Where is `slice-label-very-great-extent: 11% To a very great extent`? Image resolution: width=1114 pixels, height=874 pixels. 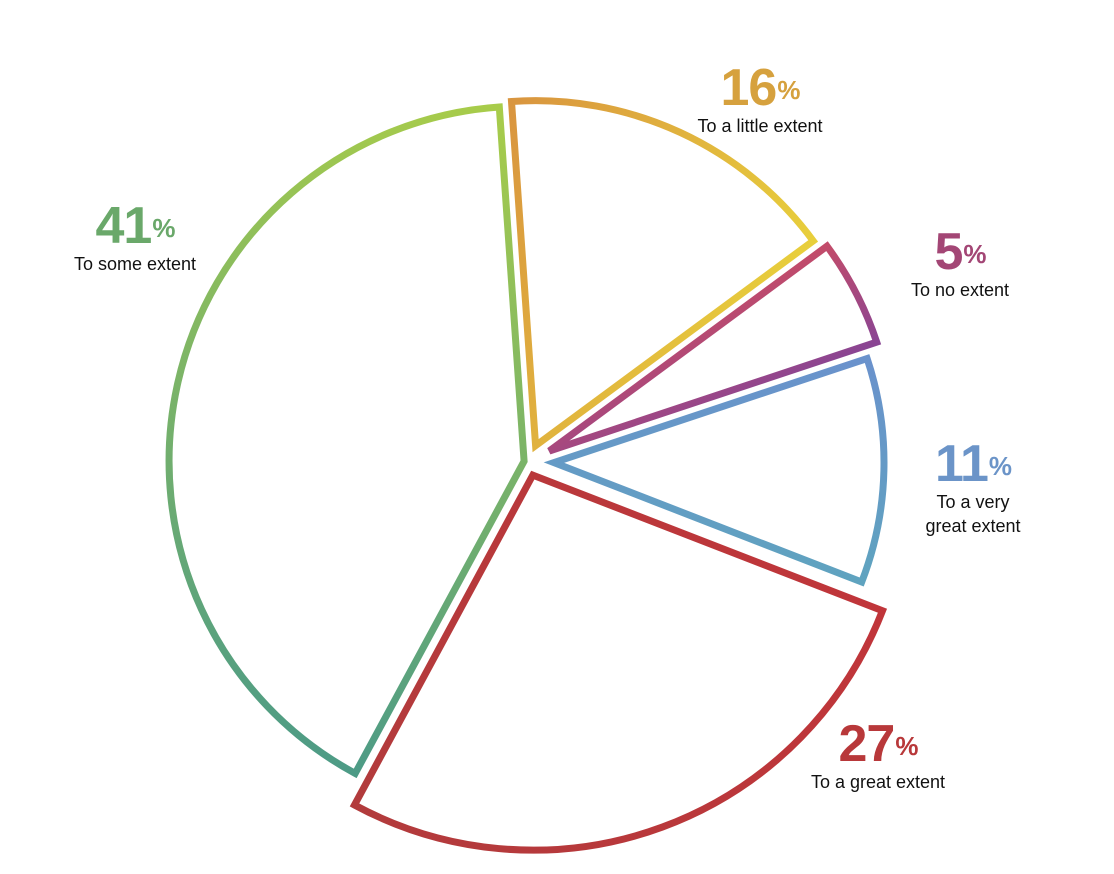 slice-label-very-great-extent: 11% To a very great extent is located at coordinates (973, 488).